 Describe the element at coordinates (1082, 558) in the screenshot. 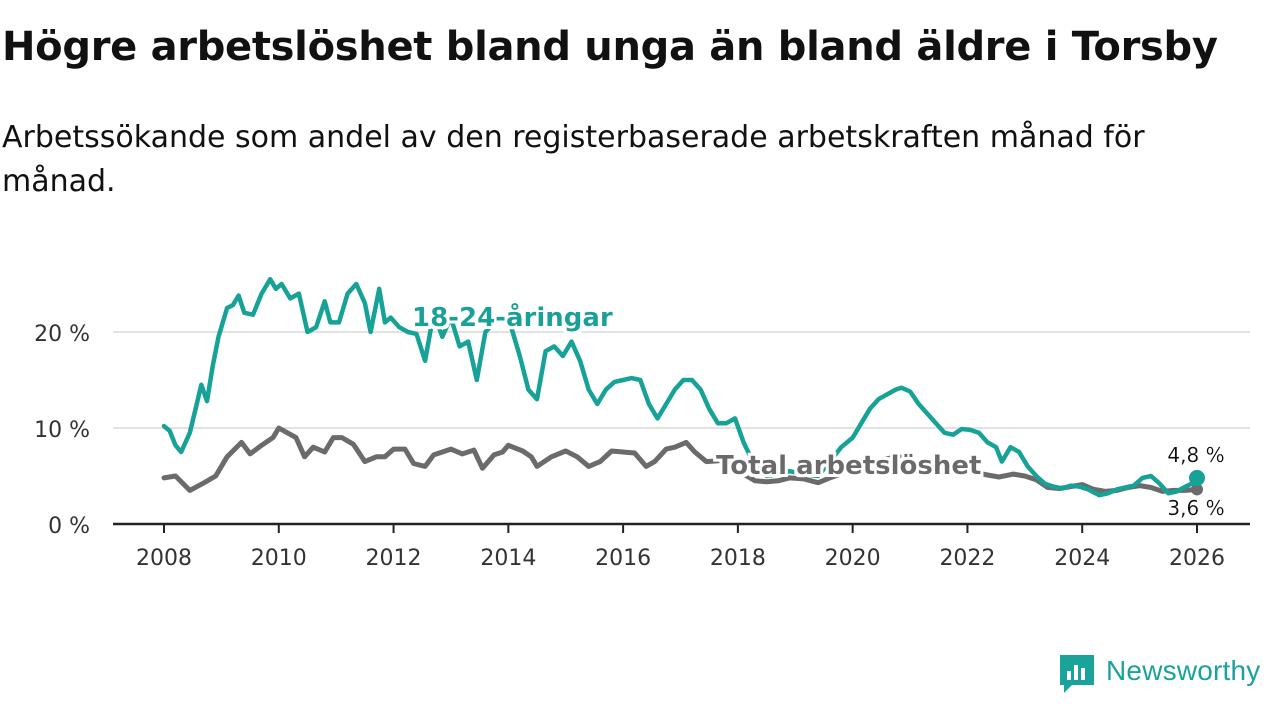

I see `x-tick-label: 2024` at that location.